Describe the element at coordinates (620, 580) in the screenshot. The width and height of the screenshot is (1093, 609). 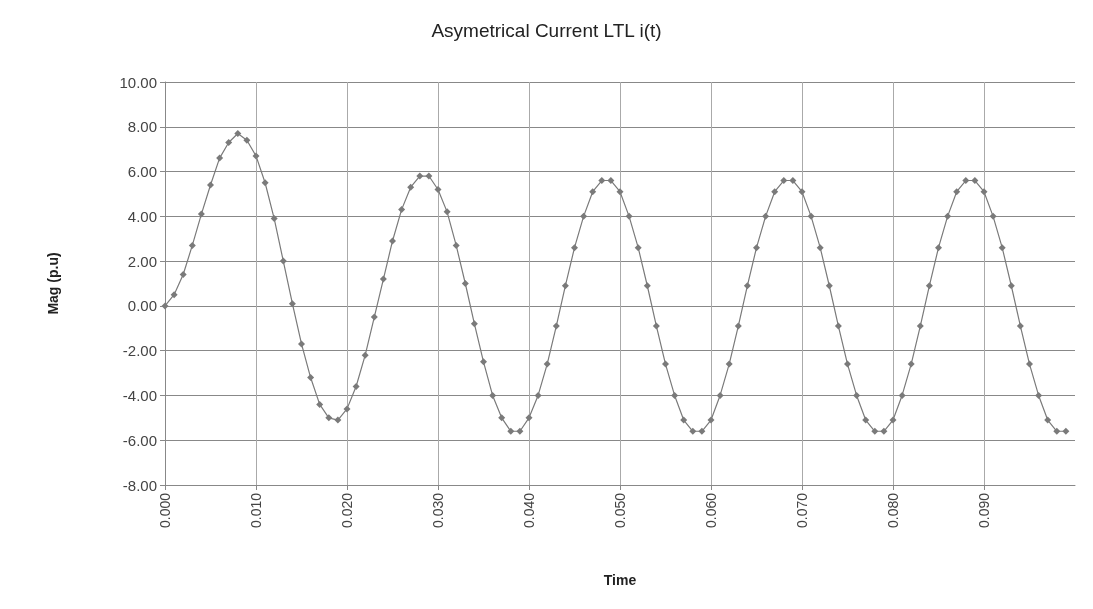
I see `x-axis-title: Time` at that location.